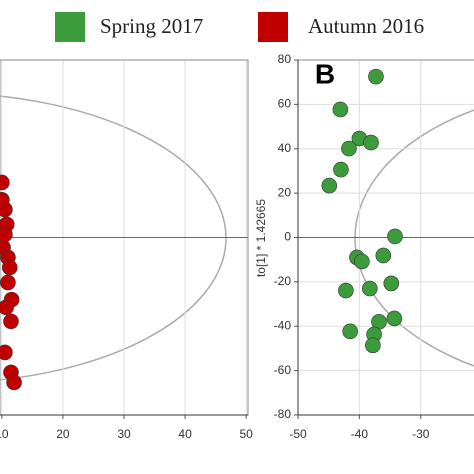 This screenshot has height=474, width=474. I want to click on x-tick-label: -30, so click(421, 434).